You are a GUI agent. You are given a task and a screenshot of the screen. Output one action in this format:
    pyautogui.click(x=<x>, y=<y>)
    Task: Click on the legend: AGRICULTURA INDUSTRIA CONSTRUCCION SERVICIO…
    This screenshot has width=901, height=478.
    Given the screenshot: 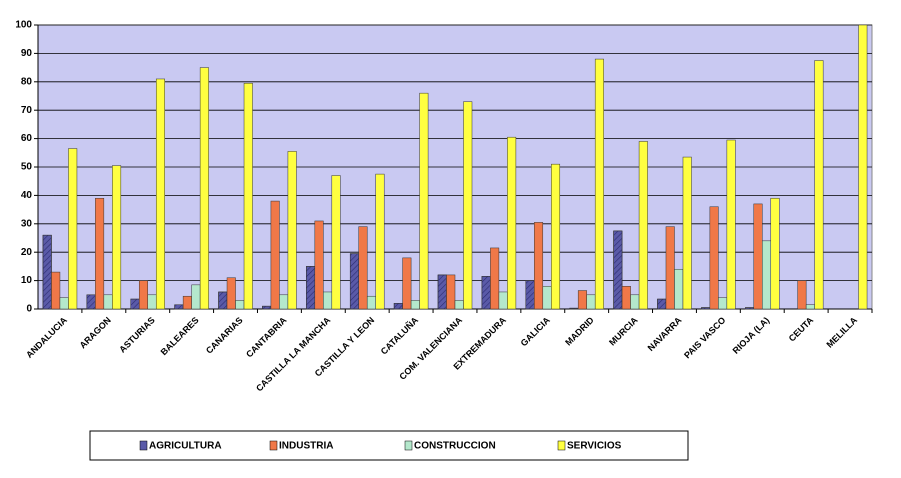 What is the action you would take?
    pyautogui.click(x=389, y=445)
    